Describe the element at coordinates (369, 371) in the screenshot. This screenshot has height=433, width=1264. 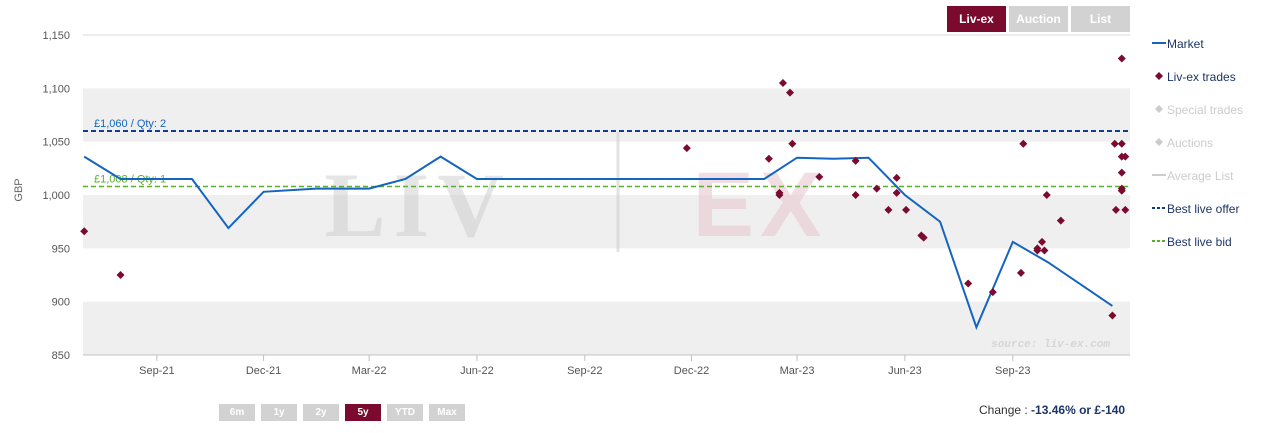
I see `x-tick-label: Mar-22` at that location.